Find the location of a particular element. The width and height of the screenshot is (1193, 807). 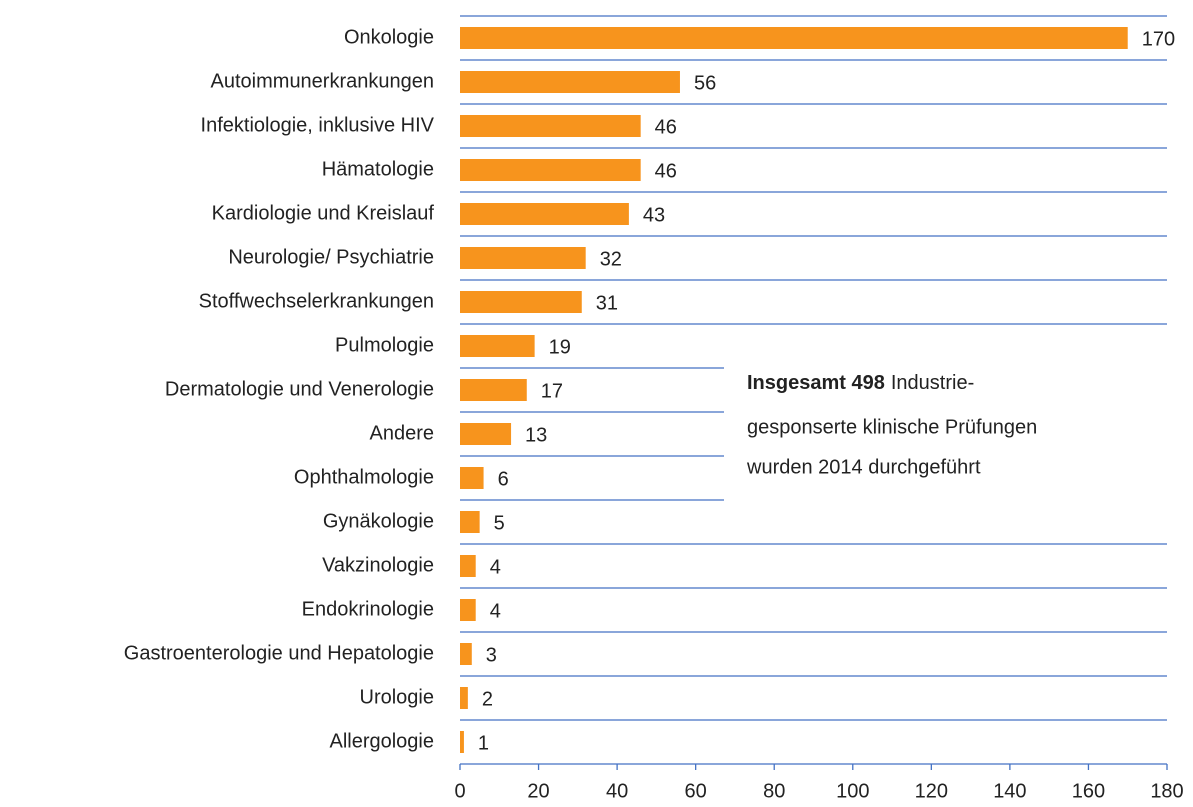

value-label: 2 is located at coordinates (487, 699).